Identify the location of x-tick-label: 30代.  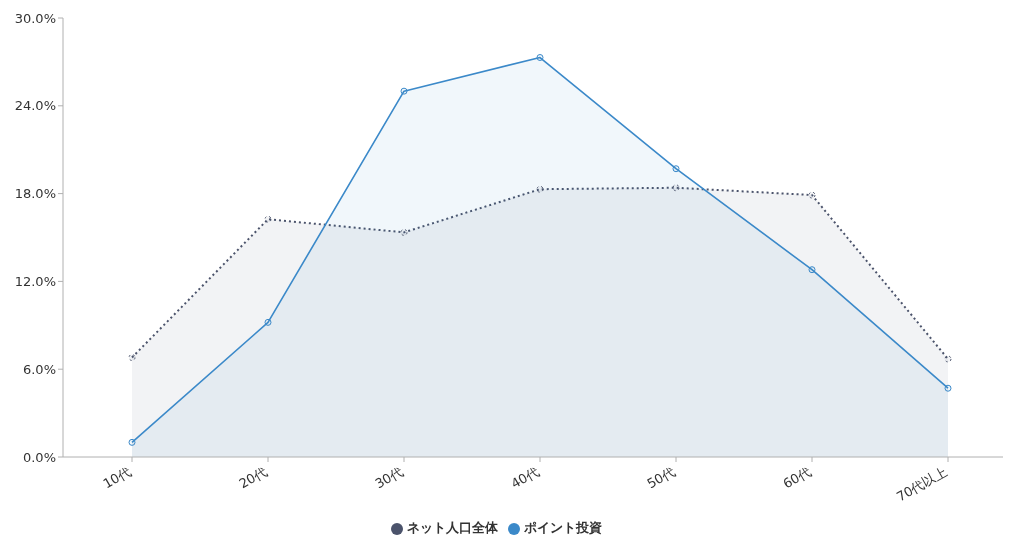
(389, 477).